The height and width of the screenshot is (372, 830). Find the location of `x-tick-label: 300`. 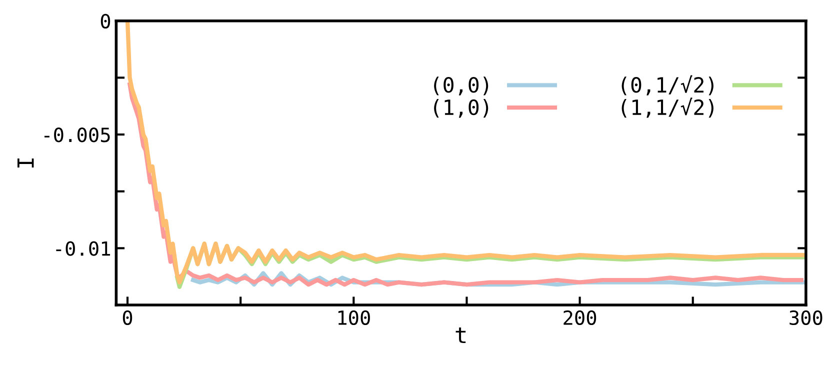

x-tick-label: 300 is located at coordinates (806, 318).